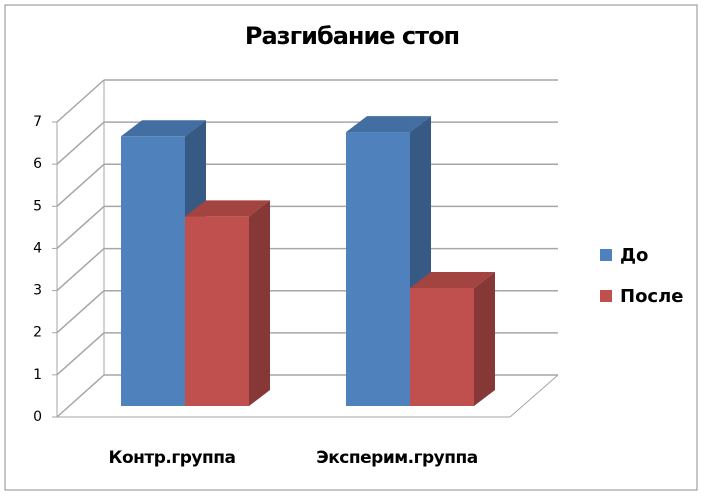 This screenshot has height=500, width=703. Describe the element at coordinates (172, 458) in the screenshot. I see `x-tick-label: Контр.группа` at that location.